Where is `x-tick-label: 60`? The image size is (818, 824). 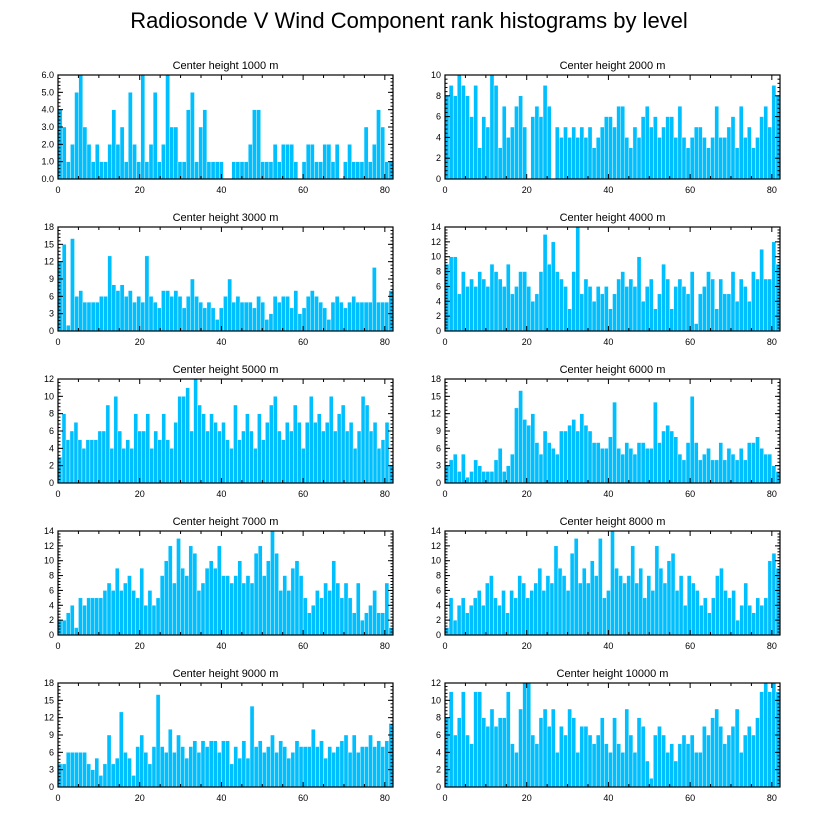
x-tick-label: 60 is located at coordinates (690, 494).